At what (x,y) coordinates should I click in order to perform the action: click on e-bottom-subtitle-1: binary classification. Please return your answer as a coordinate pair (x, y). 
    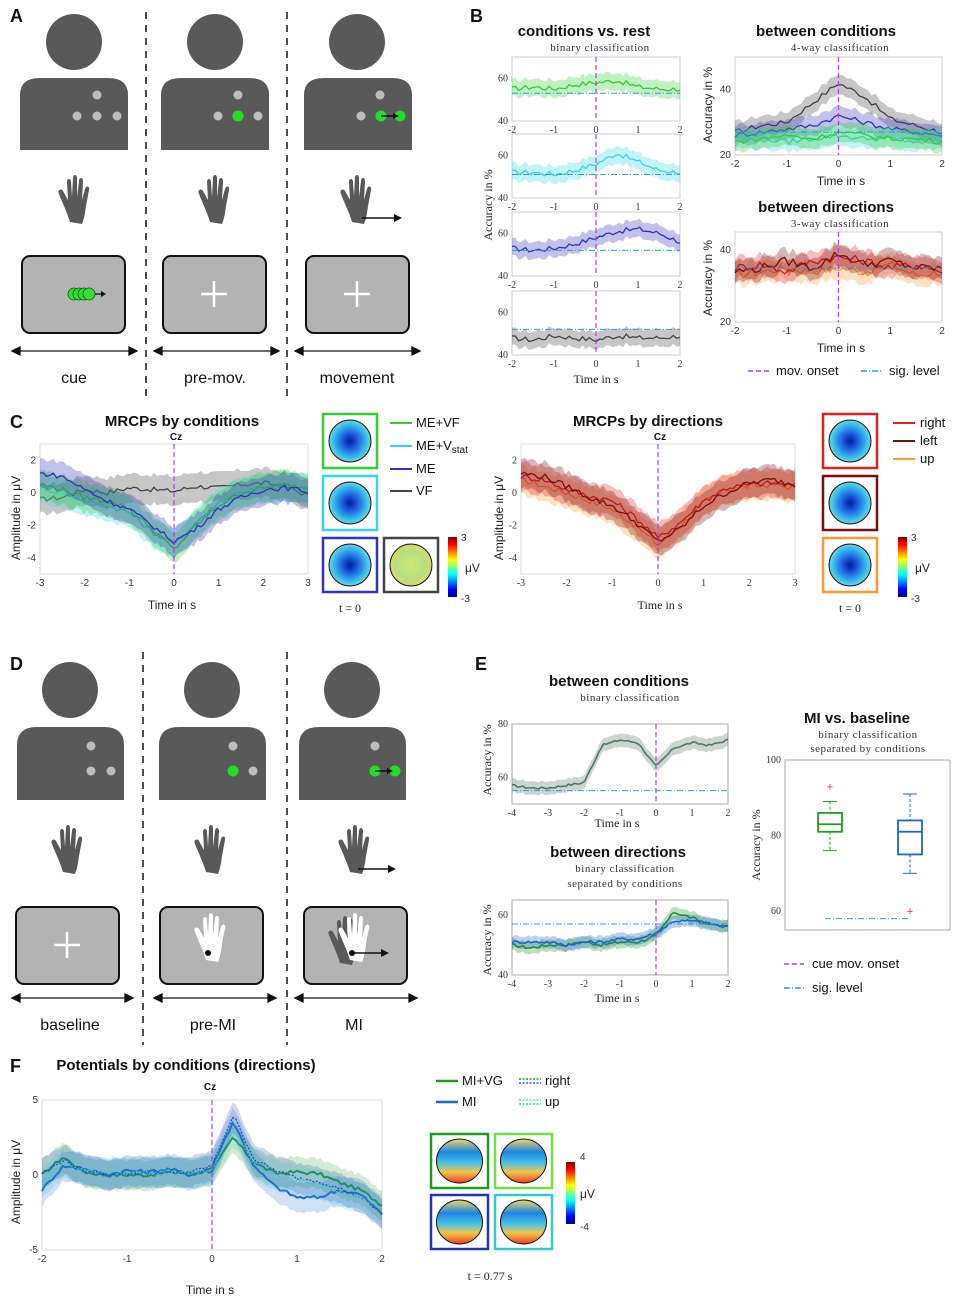
    Looking at the image, I should click on (624, 869).